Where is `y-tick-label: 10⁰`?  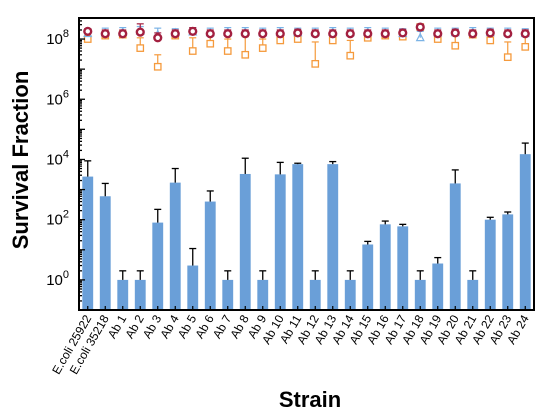
y-tick-label: 10⁰ is located at coordinates (57, 279).